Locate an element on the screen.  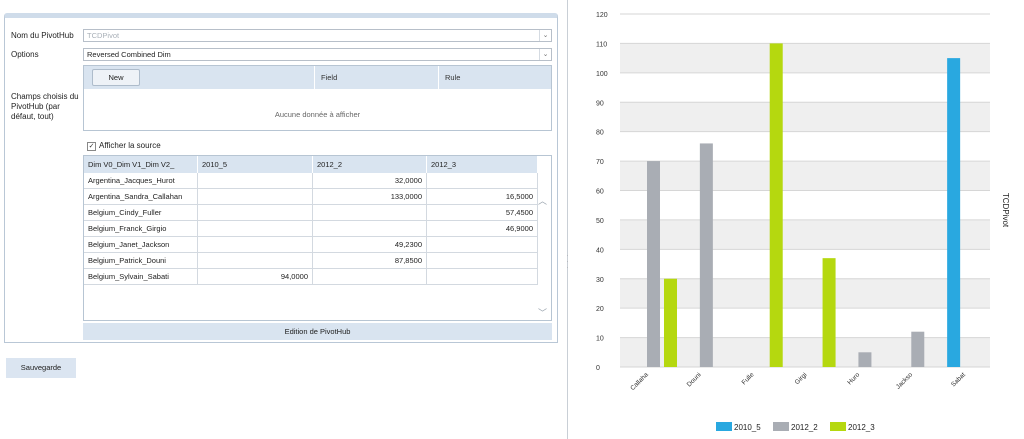
table-cell: Belgium_Janet_Jackson is located at coordinates (141, 245).